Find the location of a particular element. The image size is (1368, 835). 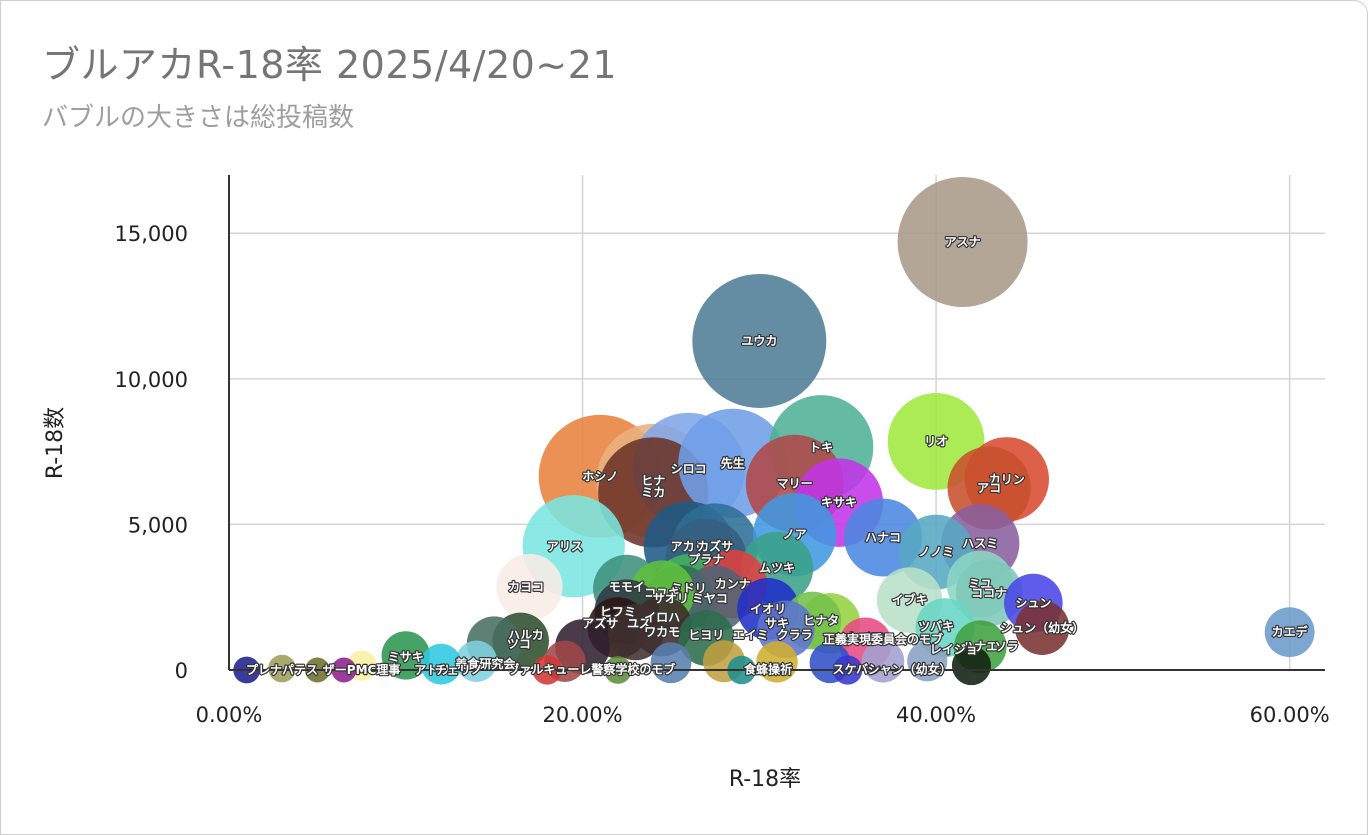

bubble-label: リオ is located at coordinates (936, 441).